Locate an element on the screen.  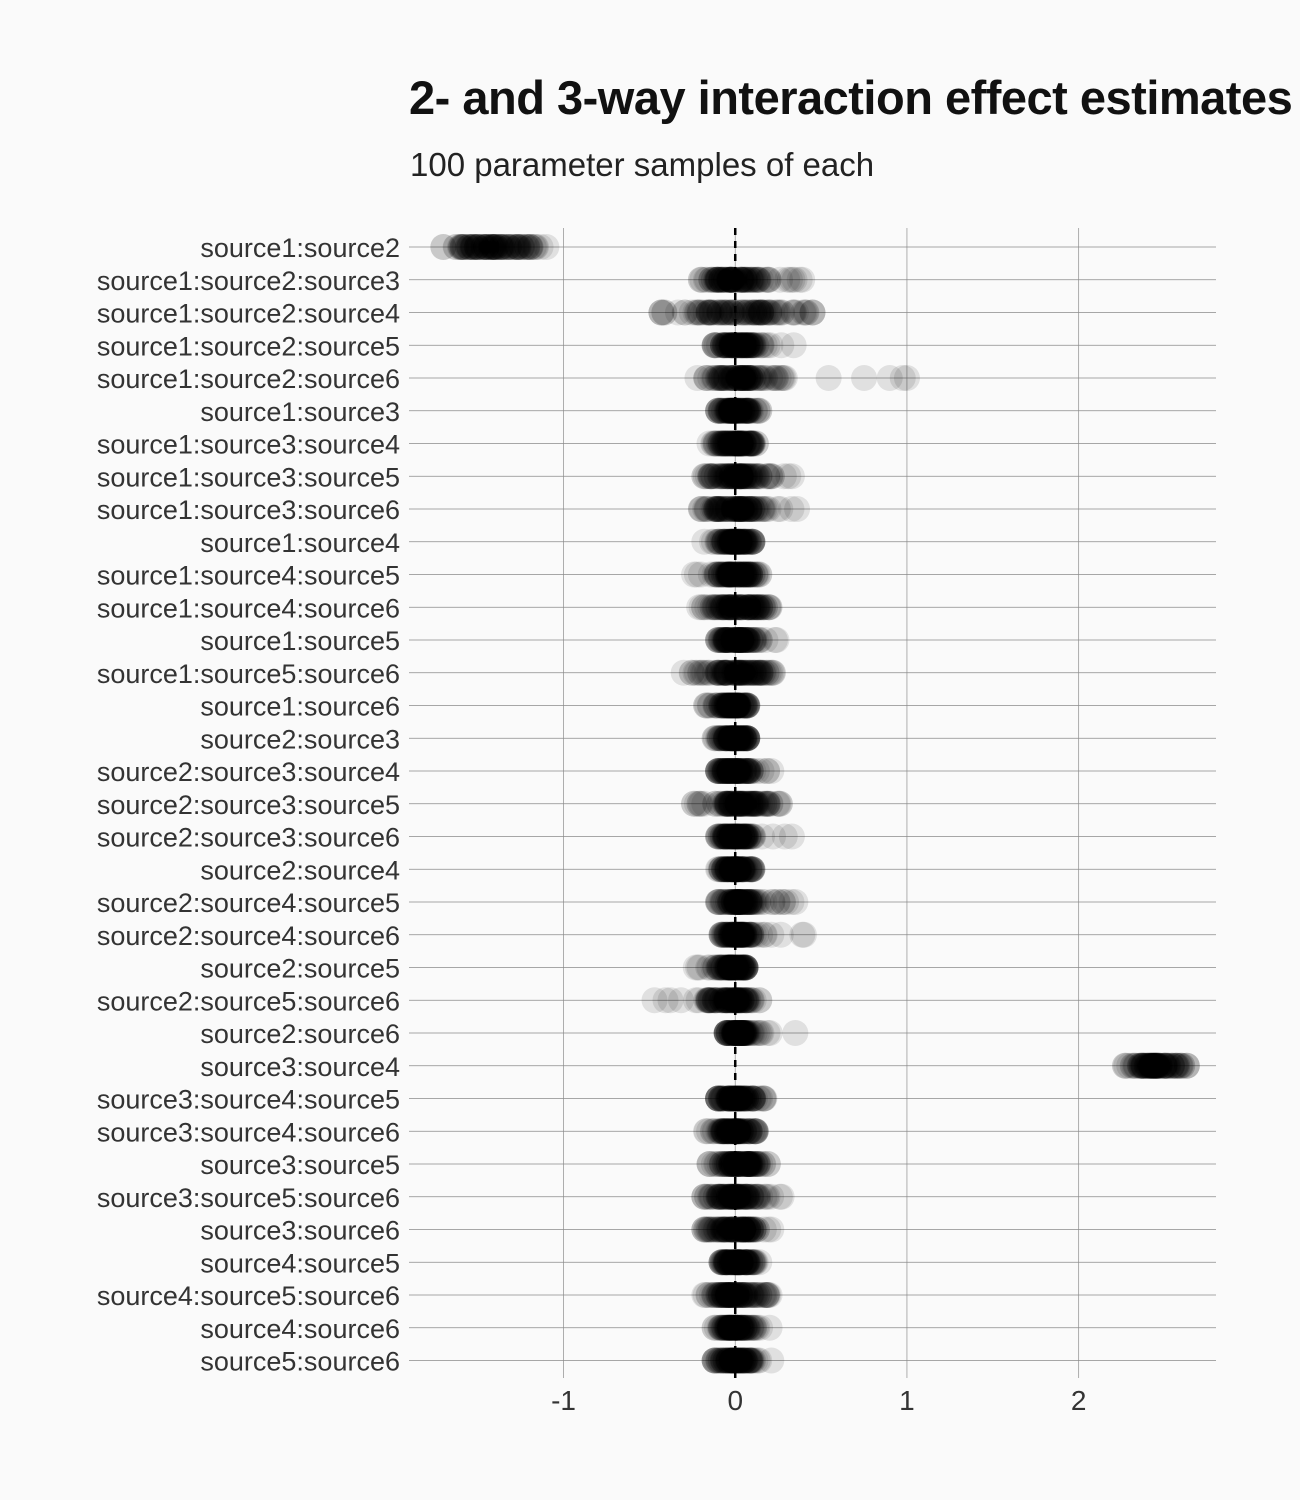
y-axis-label: source1:source5:source6 is located at coordinates (248, 674).